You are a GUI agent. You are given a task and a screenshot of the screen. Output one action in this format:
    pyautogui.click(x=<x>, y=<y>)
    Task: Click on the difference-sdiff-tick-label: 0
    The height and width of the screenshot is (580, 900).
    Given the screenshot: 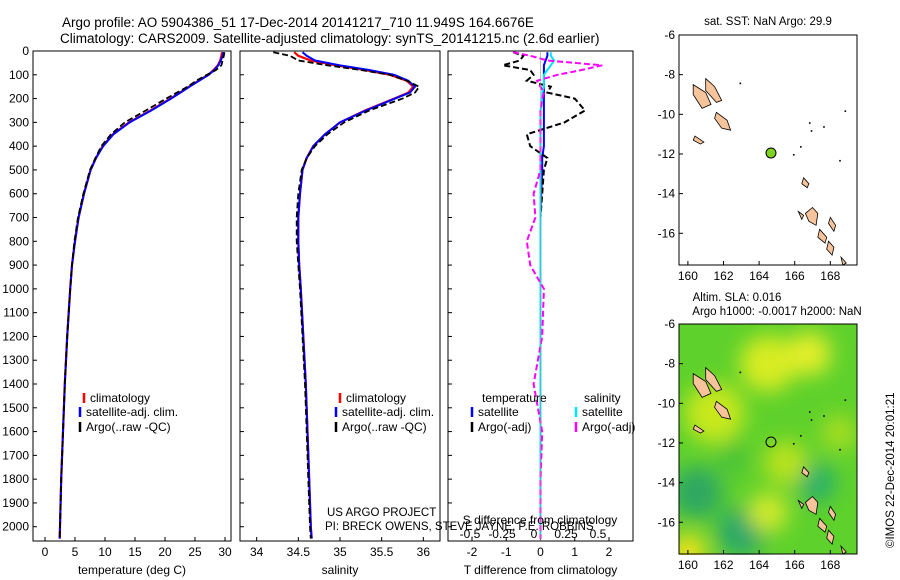 What is the action you would take?
    pyautogui.click(x=534, y=534)
    